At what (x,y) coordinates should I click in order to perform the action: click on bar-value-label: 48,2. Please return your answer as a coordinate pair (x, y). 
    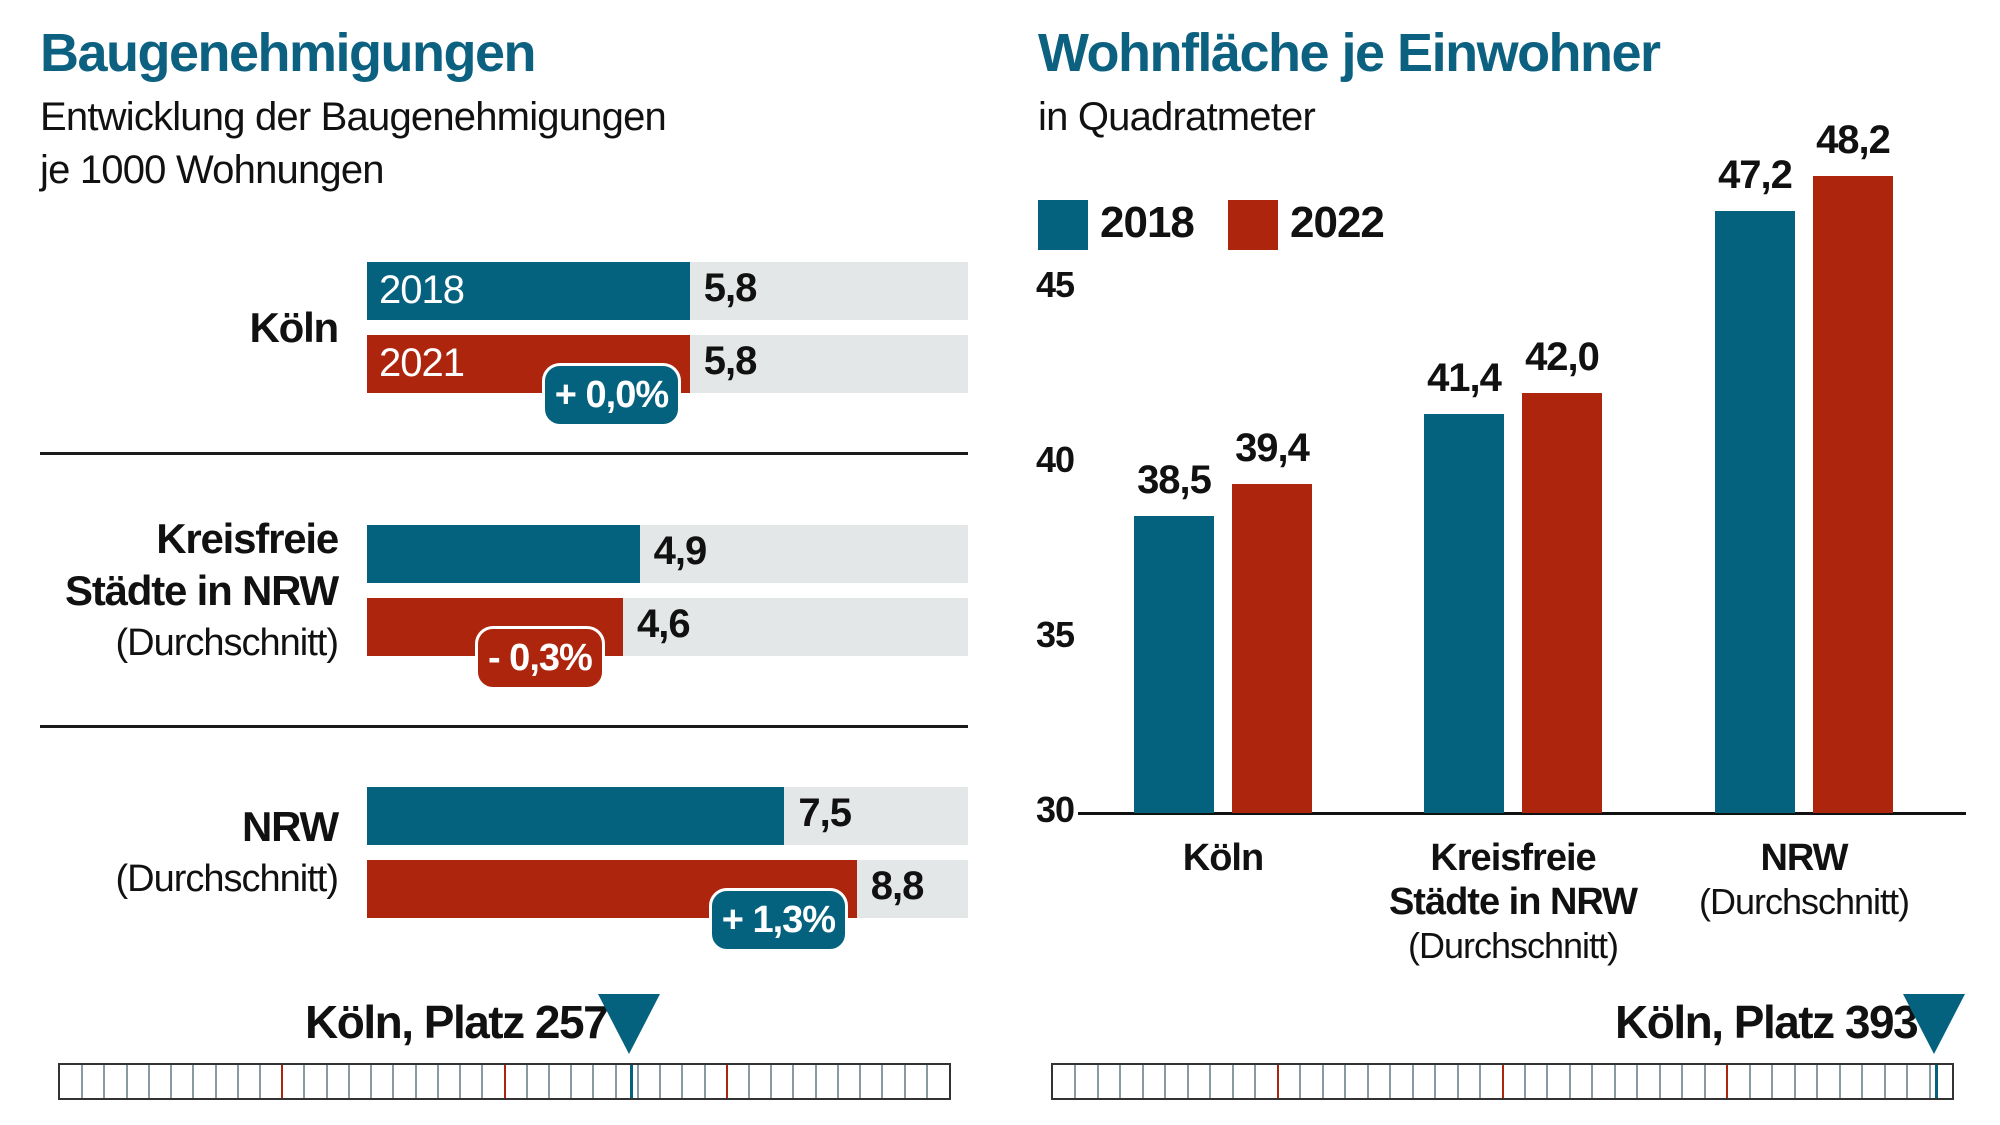
    Looking at the image, I should click on (1853, 140).